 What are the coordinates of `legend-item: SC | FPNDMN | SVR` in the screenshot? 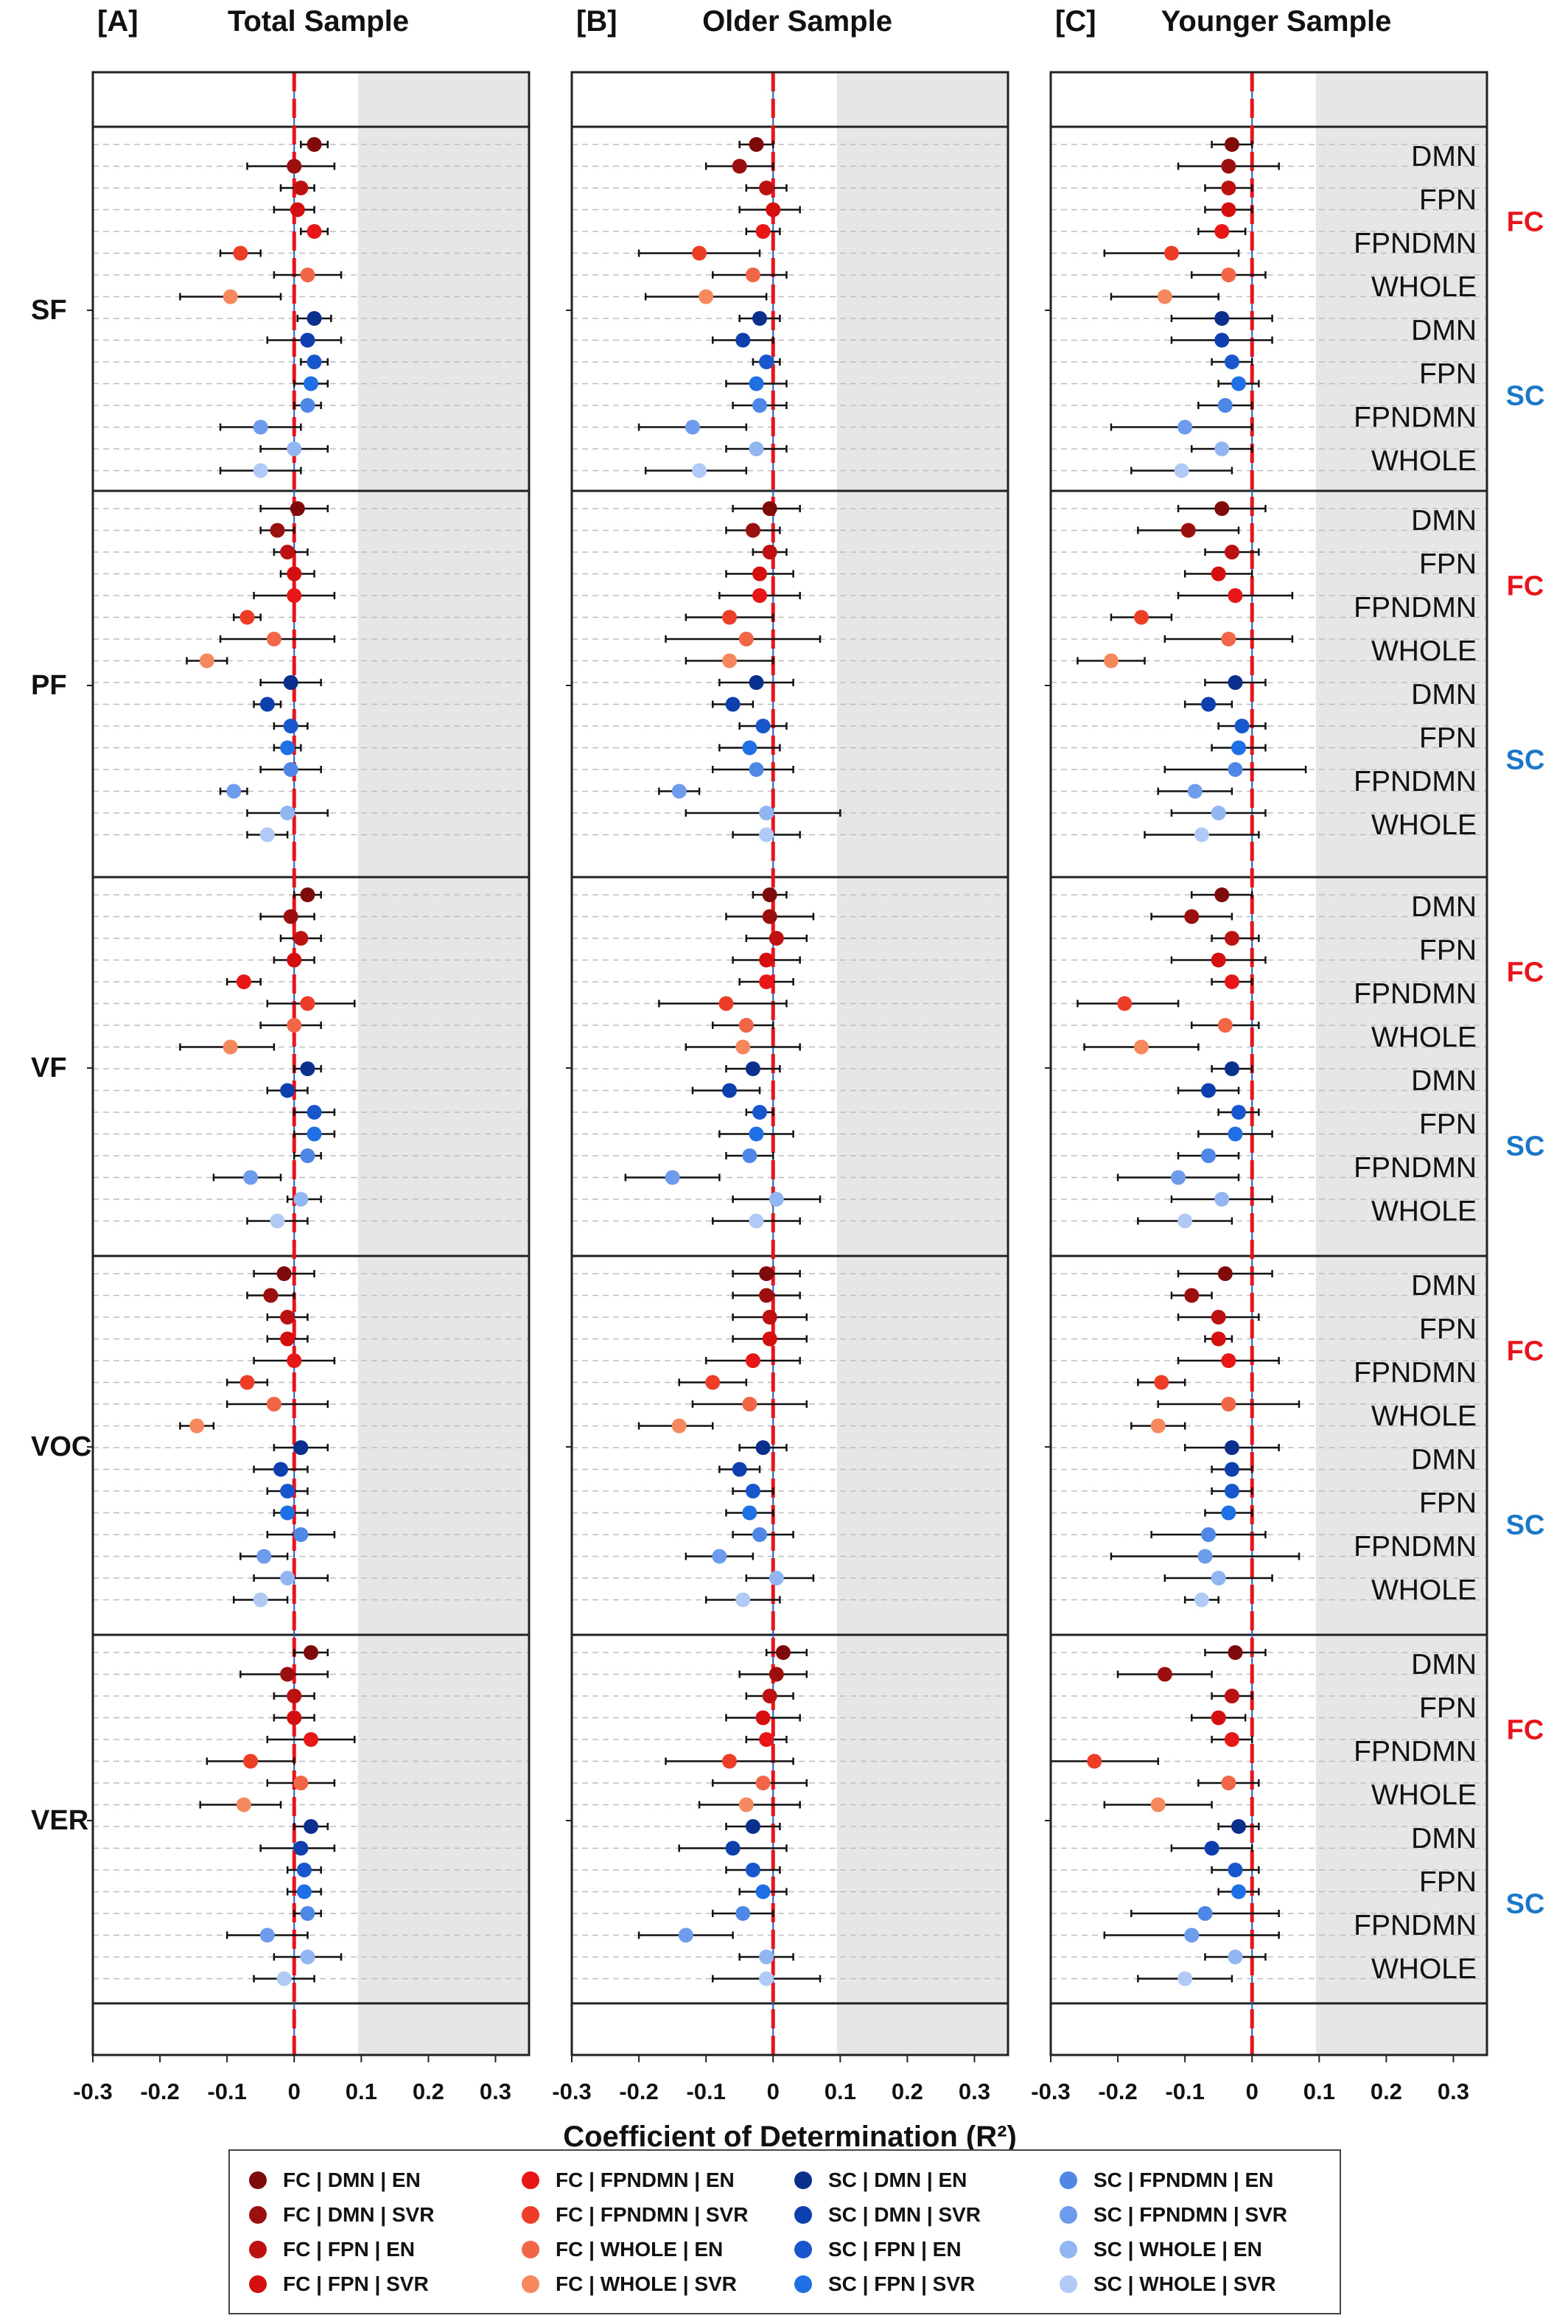 It's located at (1173, 2214).